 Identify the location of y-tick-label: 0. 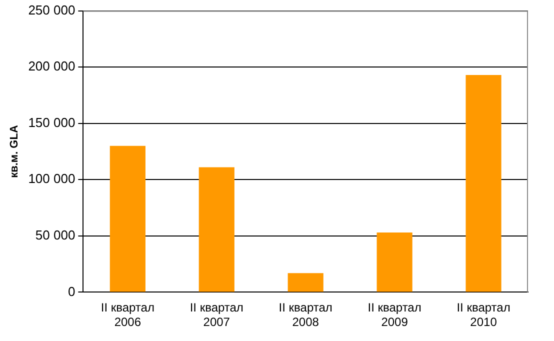
(72, 291).